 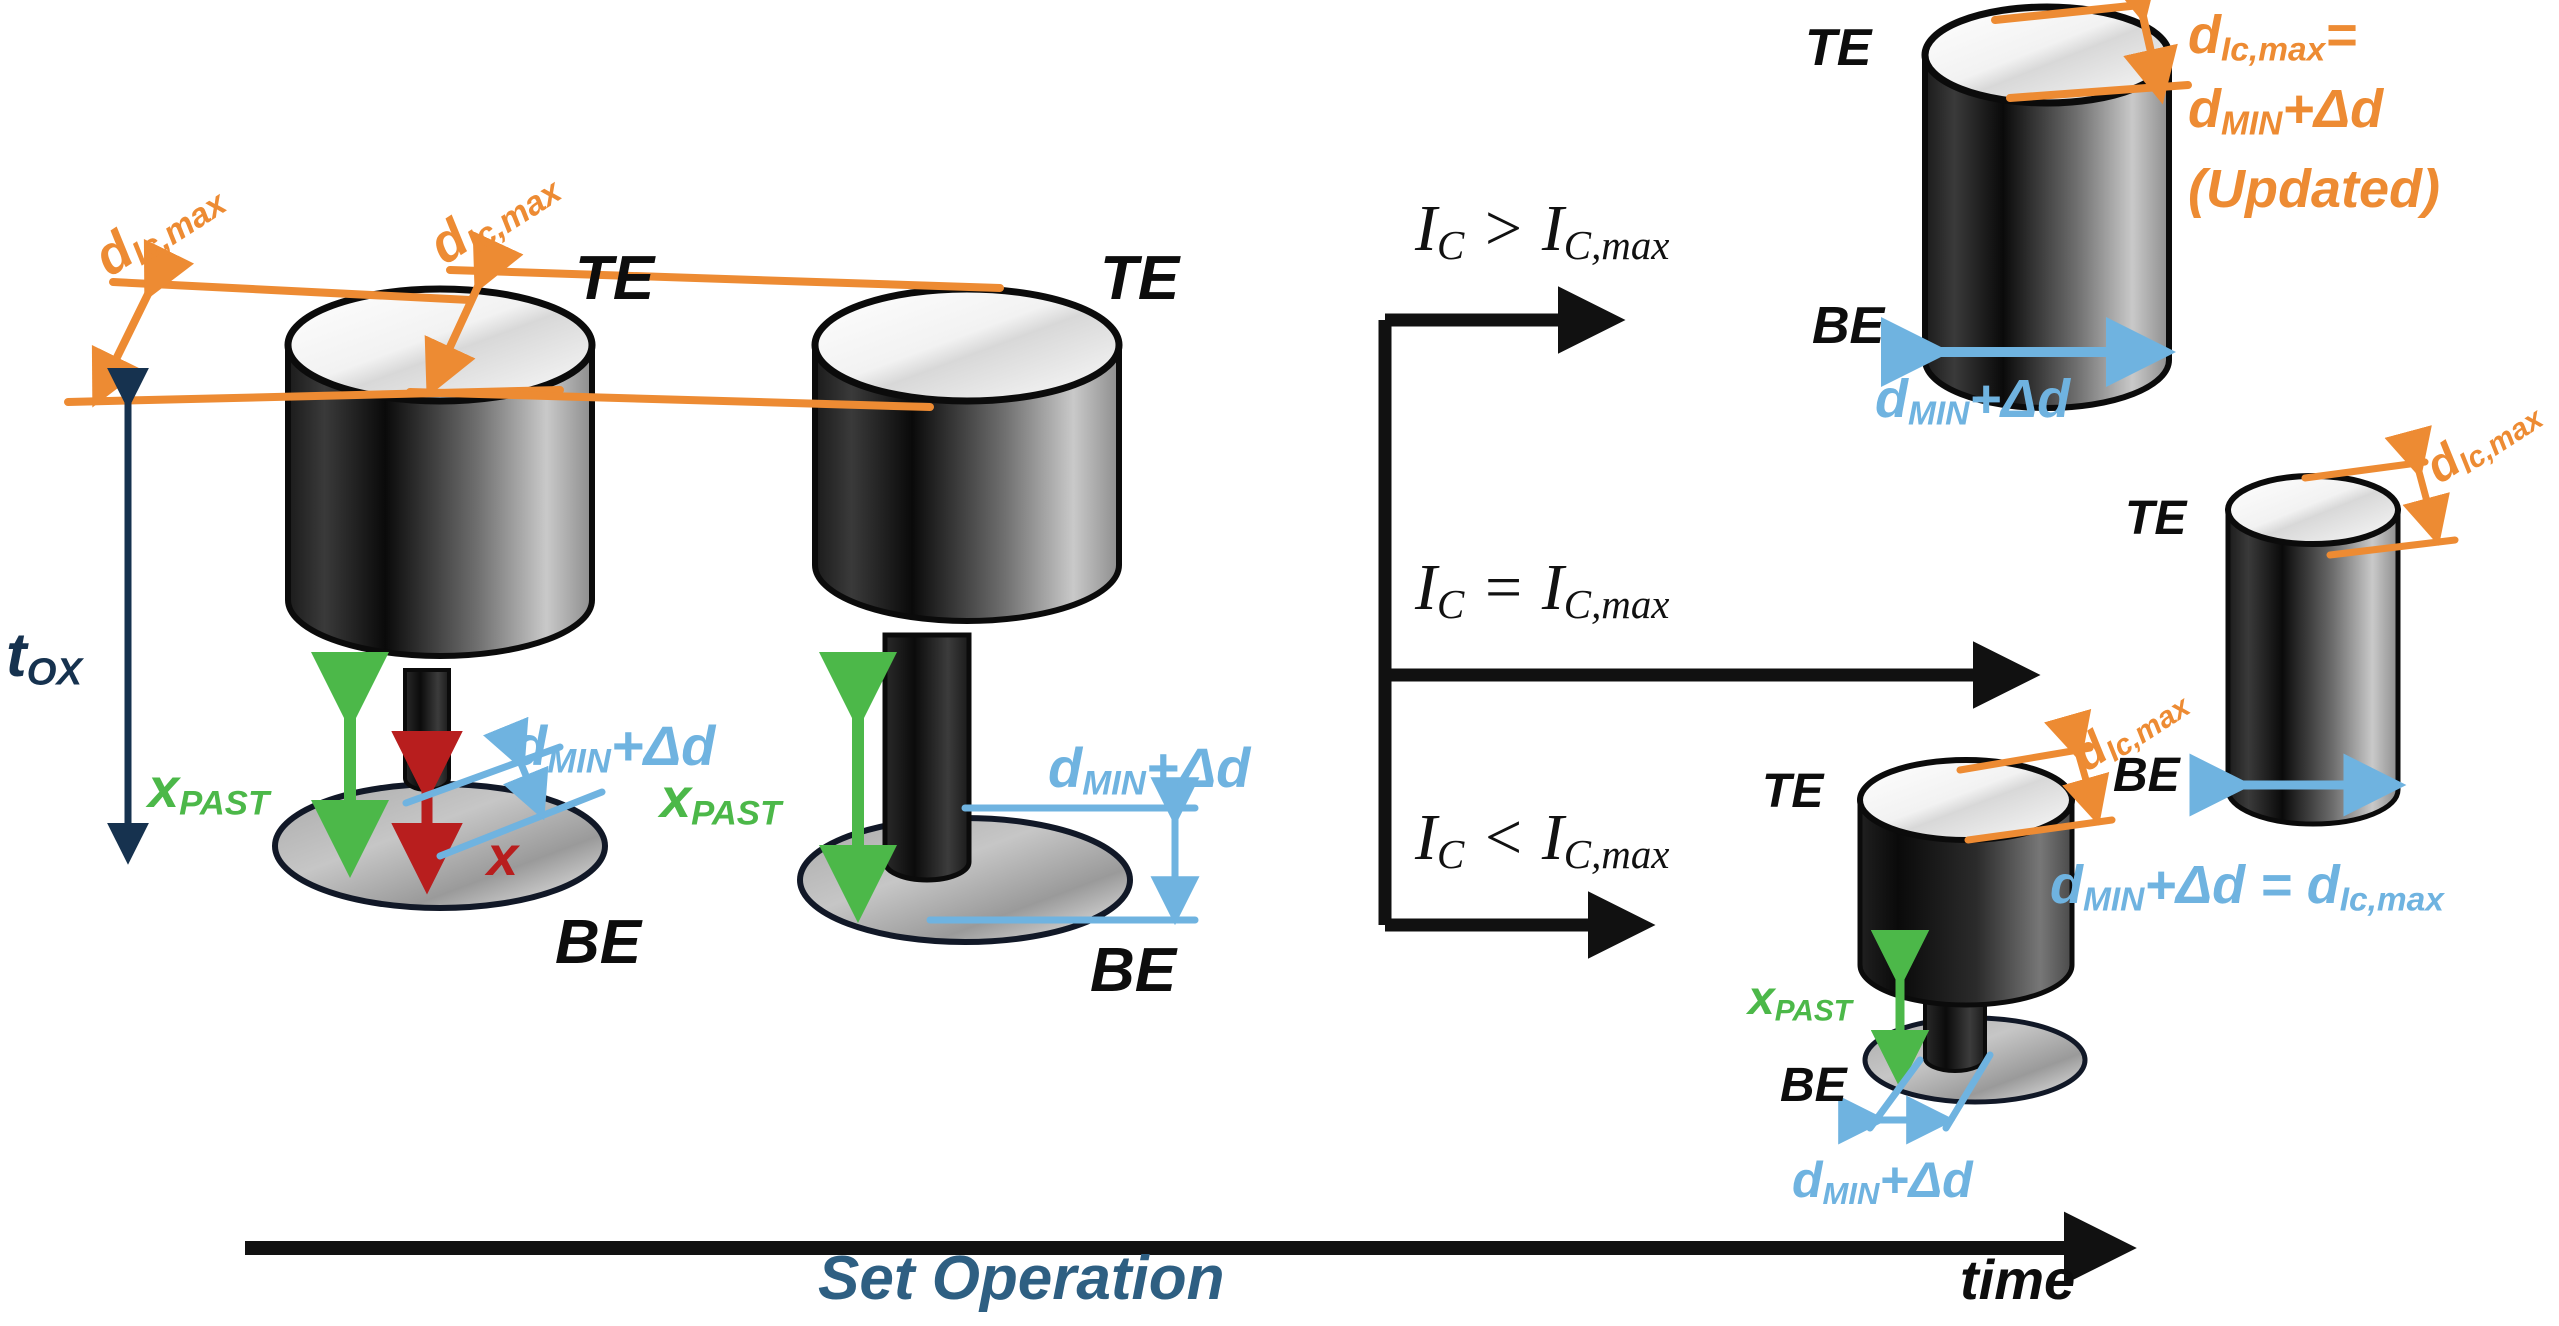 What do you see at coordinates (2156, 518) in the screenshot?
I see `result-mid-te-label: TE` at bounding box center [2156, 518].